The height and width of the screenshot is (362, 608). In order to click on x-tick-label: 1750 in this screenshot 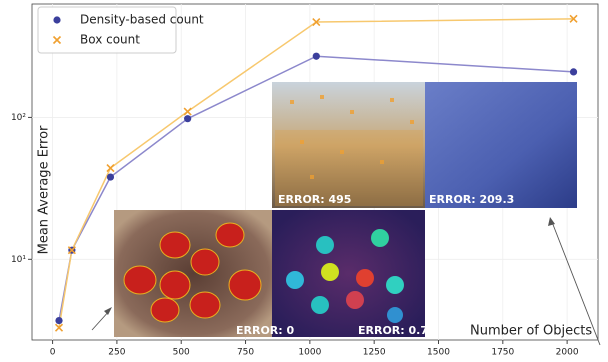, I will do `click(502, 353)`.